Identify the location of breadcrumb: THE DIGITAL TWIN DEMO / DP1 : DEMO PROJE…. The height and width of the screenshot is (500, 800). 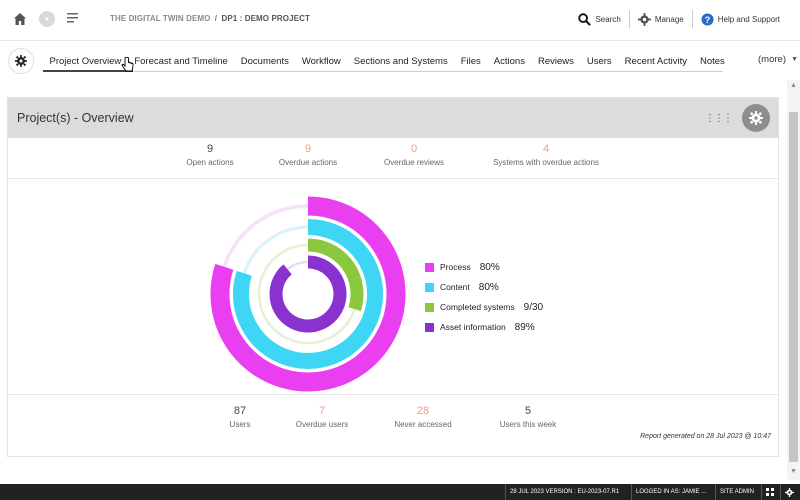
(210, 18).